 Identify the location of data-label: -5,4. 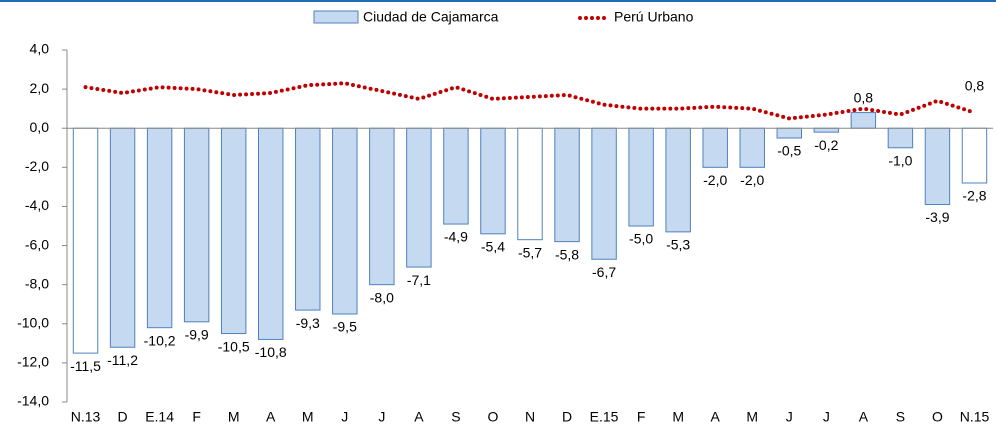
(493, 247).